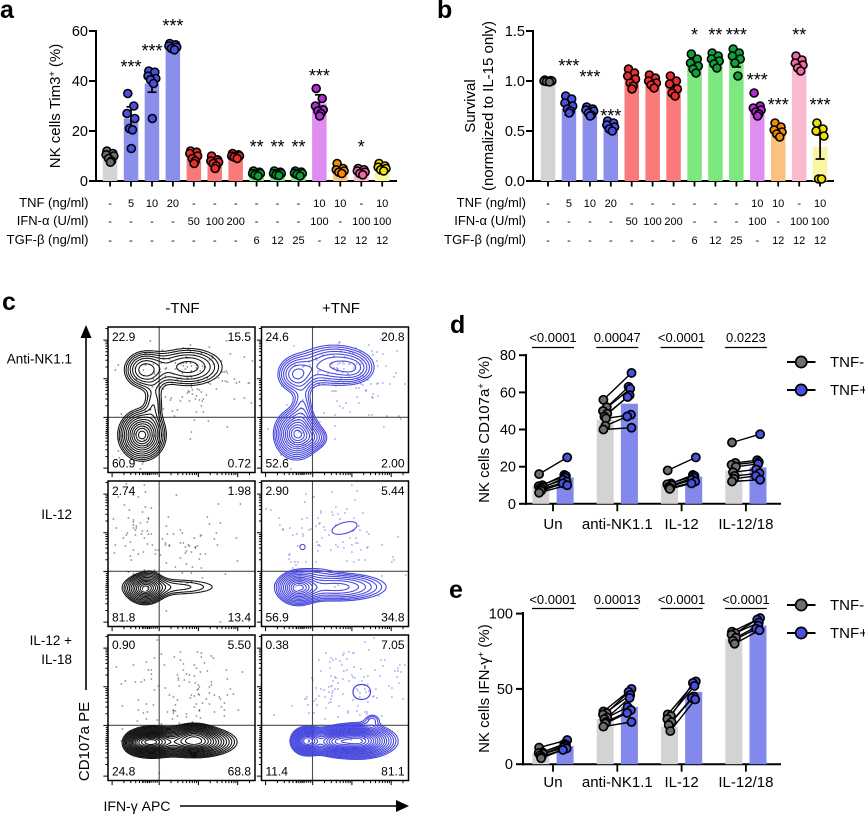 The width and height of the screenshot is (865, 821). Describe the element at coordinates (617, 599) in the screenshot. I see `svg-text: 0.00013` at that location.